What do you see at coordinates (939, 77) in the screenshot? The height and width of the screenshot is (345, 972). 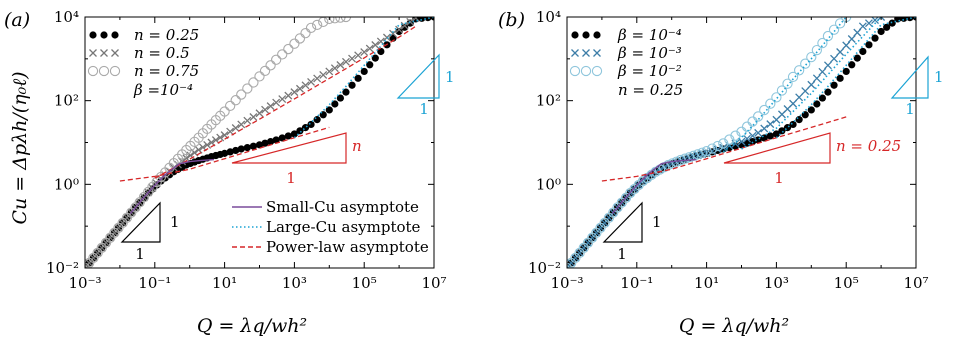 I see `triangle-slope-b2: 1` at bounding box center [939, 77].